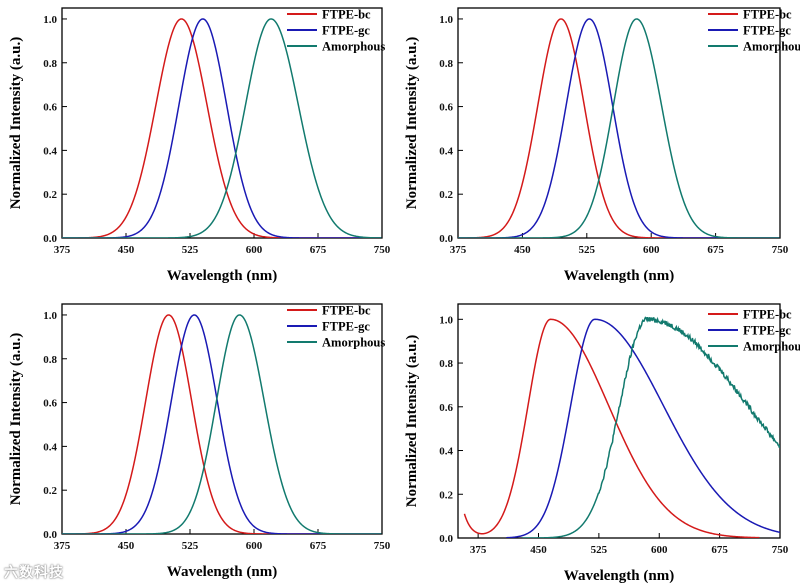 The width and height of the screenshot is (800, 588). Describe the element at coordinates (34, 573) in the screenshot. I see `watermark-text: 六数科技` at that location.